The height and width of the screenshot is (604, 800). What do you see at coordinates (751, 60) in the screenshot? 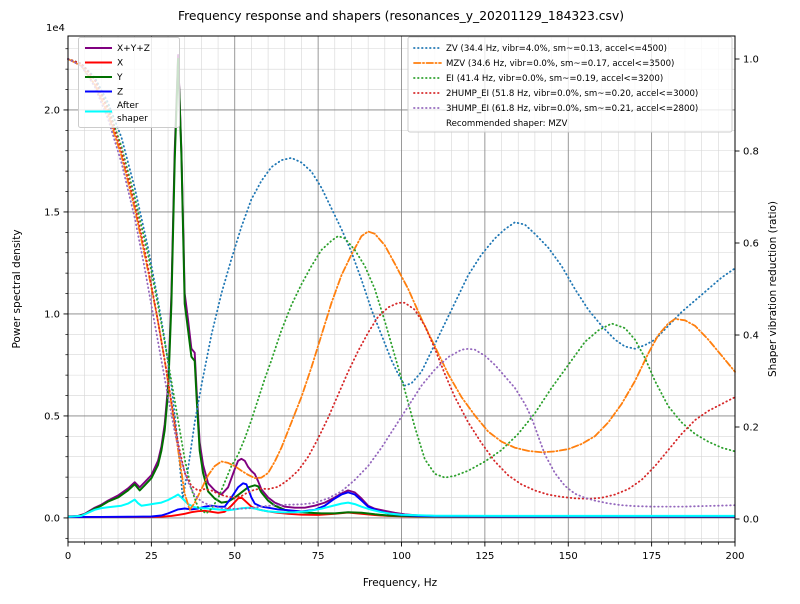
I see `y-right-tick-label: 1.0` at bounding box center [751, 60].